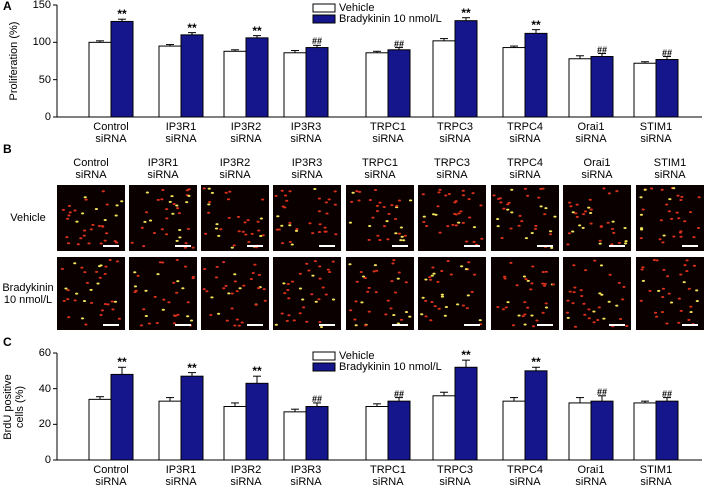  I want to click on panel-label: C, so click(7, 342).